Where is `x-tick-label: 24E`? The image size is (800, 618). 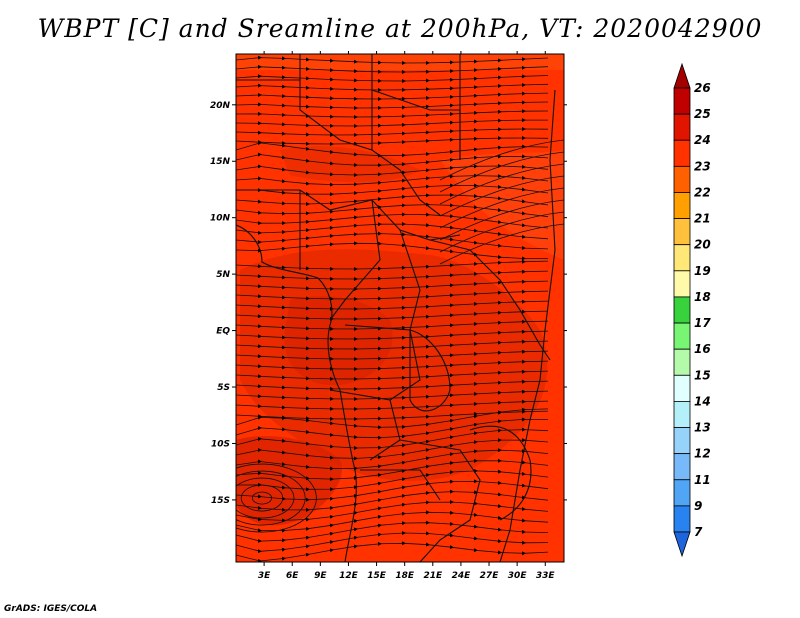 x-tick-label: 24E is located at coordinates (462, 576).